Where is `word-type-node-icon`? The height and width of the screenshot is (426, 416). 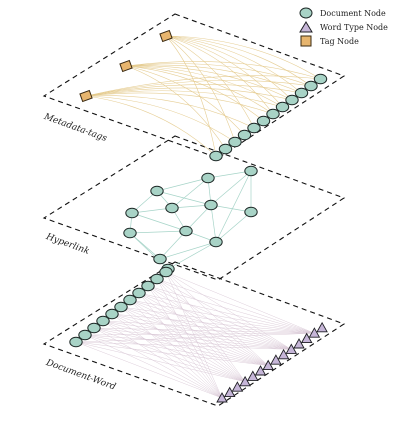
word-type-node-icon is located at coordinates (306, 27).